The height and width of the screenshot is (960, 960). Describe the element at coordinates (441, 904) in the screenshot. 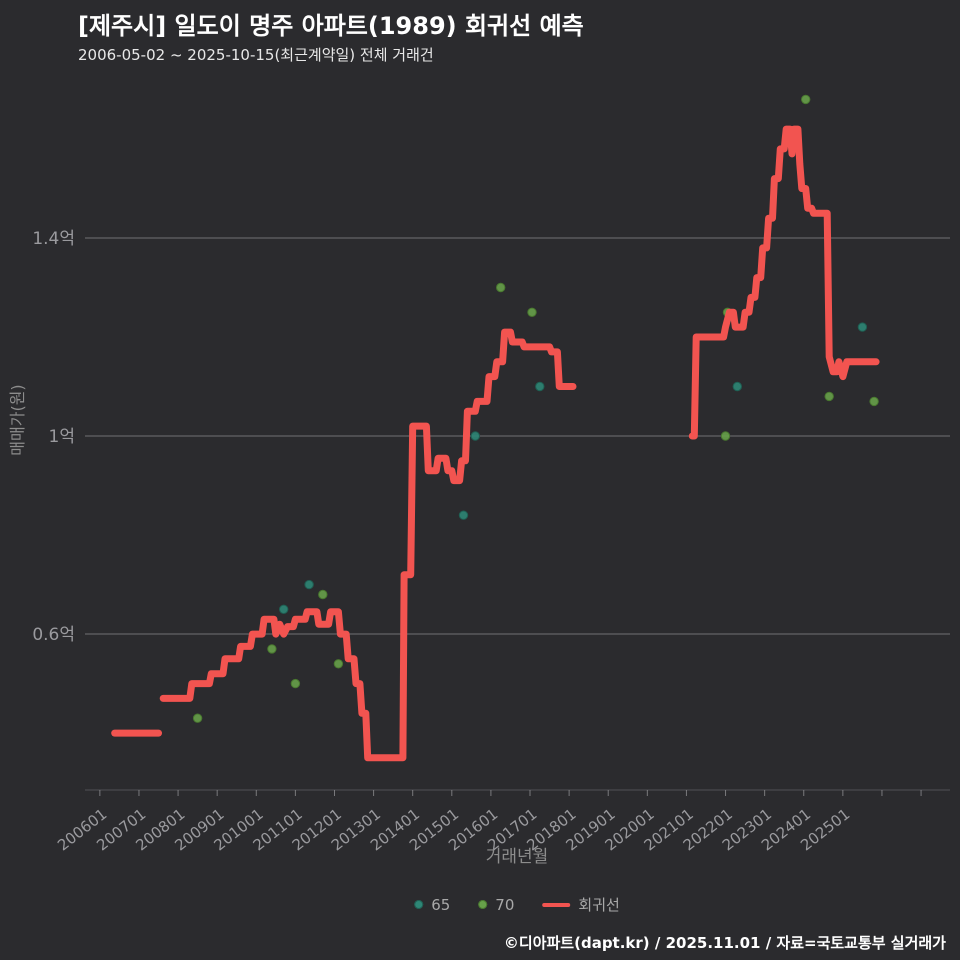

I see `legend-label-65: 65` at that location.